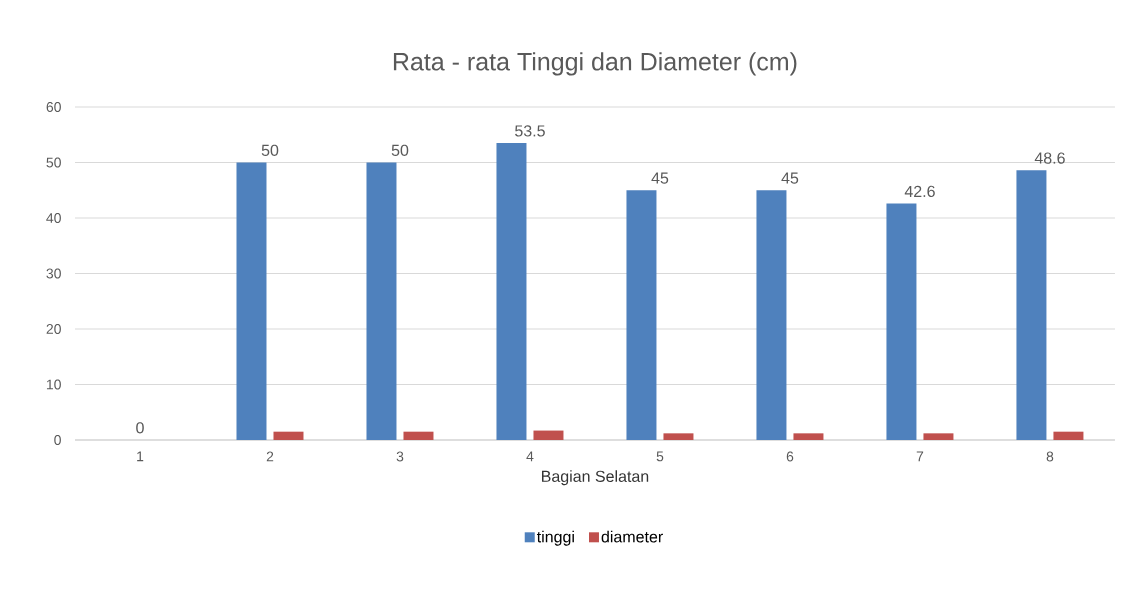  Describe the element at coordinates (53, 273) in the screenshot. I see `y-tick-label: 30` at that location.